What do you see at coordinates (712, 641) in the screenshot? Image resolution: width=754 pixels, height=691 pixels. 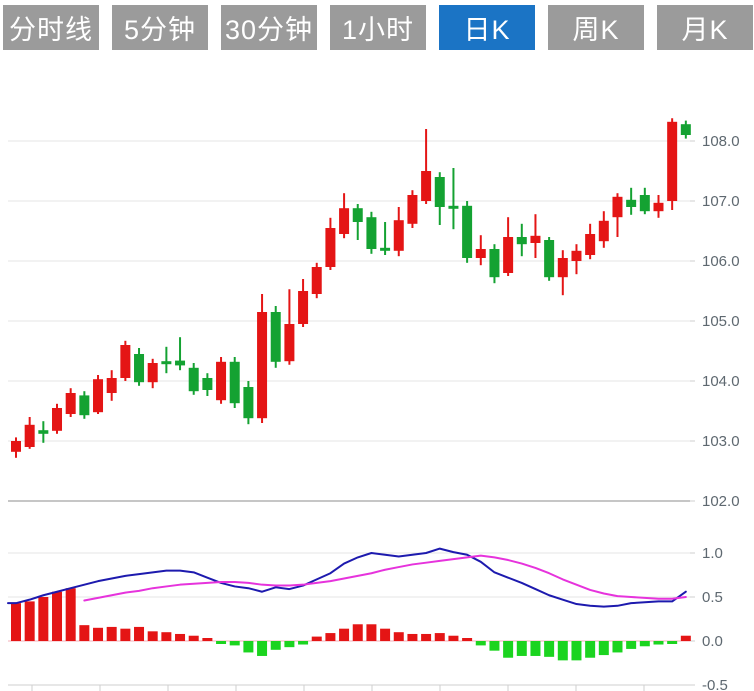 I see `macd-axis-label: 0.0` at bounding box center [712, 641].